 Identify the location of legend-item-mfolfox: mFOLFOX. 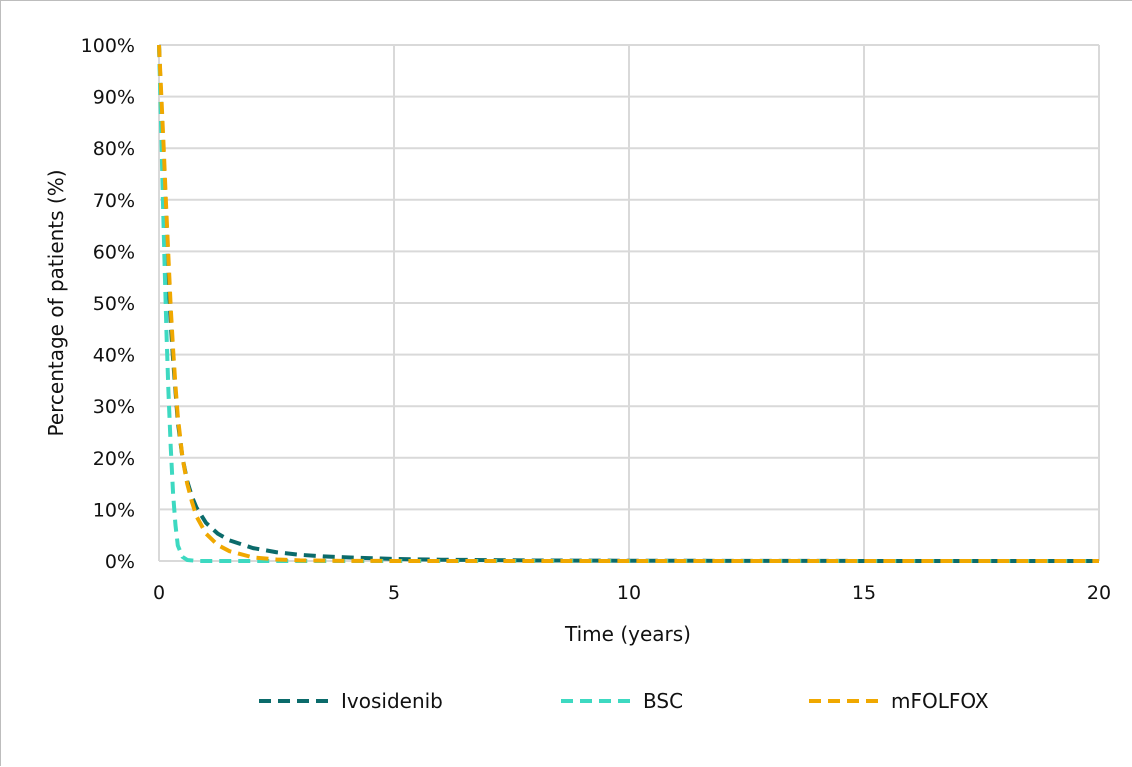
(899, 701).